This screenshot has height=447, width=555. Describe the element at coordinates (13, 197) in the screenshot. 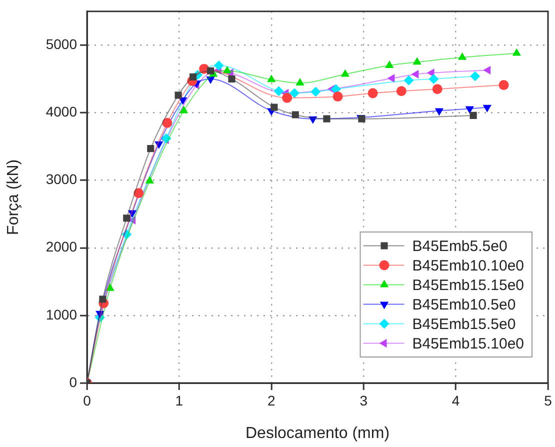

I see `y-axis-title: Força (kN)` at that location.